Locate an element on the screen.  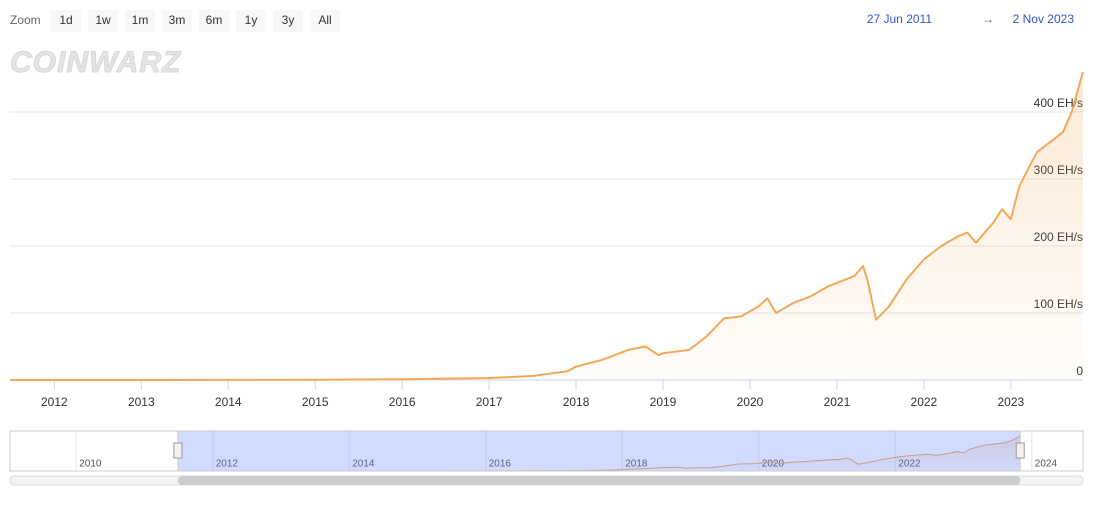
x-tick-label: 2019 is located at coordinates (663, 402).